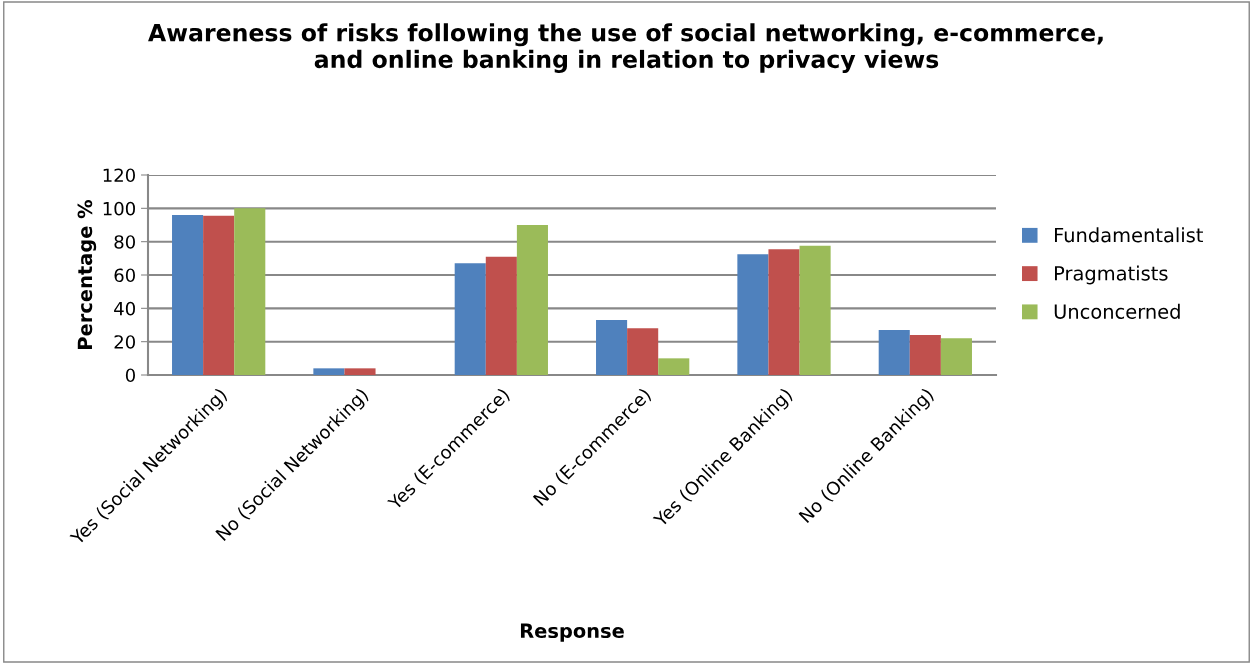 The height and width of the screenshot is (664, 1253). Describe the element at coordinates (572, 632) in the screenshot. I see `x-axis-title: Response` at that location.